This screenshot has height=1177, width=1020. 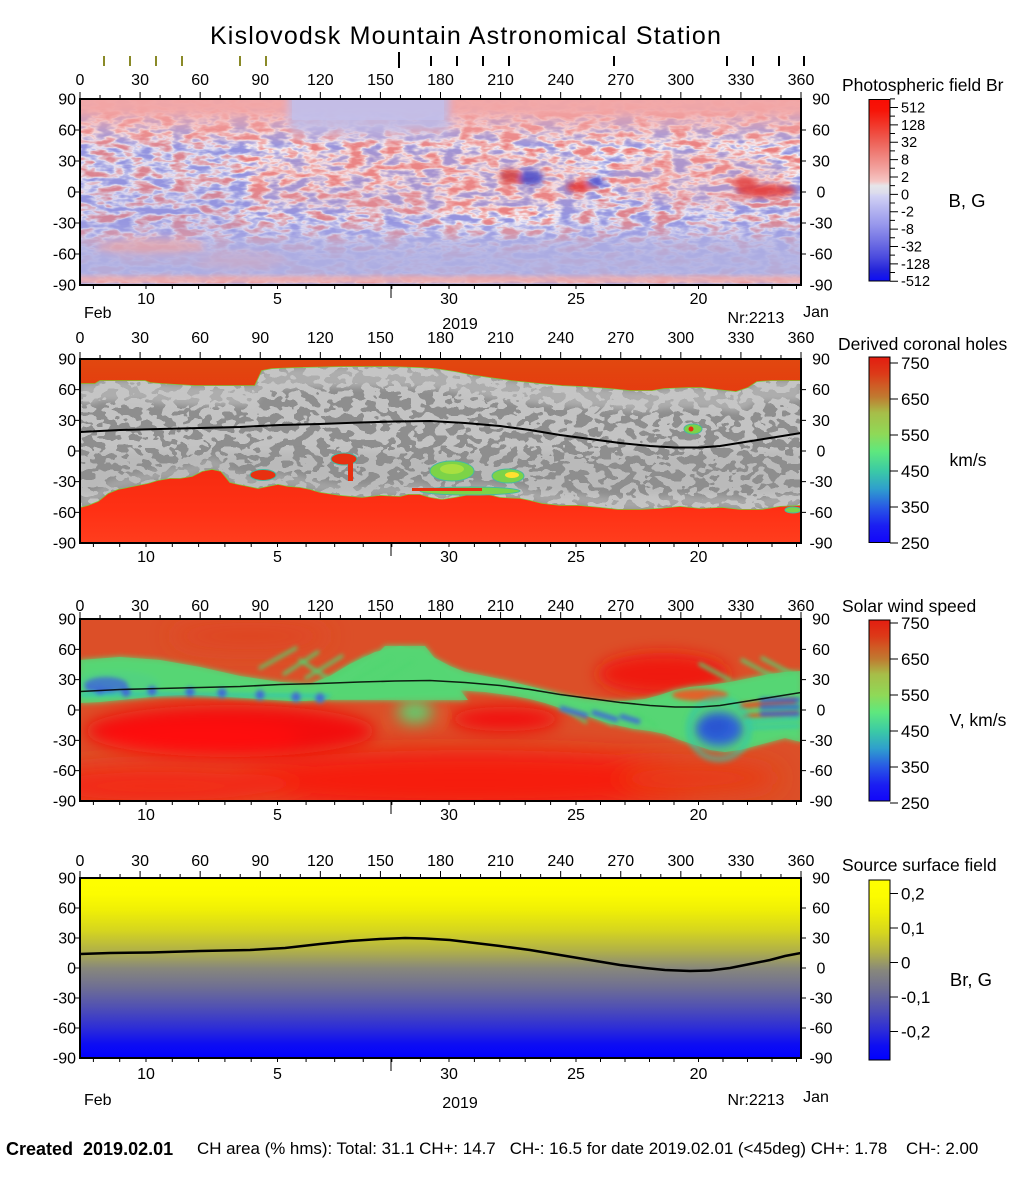 I want to click on svg-text: Photospheric field Br, so click(x=923, y=85).